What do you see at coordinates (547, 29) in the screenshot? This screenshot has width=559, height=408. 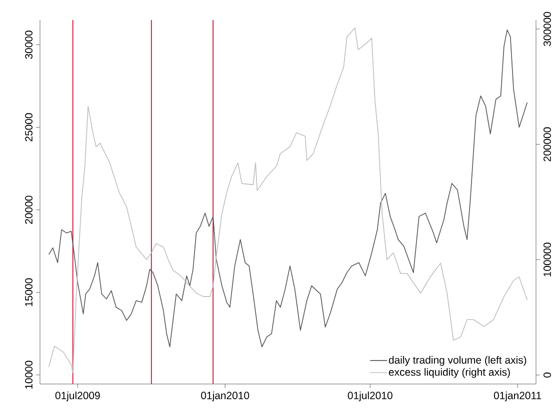 I see `y2-tick-label: 300000` at bounding box center [547, 29].